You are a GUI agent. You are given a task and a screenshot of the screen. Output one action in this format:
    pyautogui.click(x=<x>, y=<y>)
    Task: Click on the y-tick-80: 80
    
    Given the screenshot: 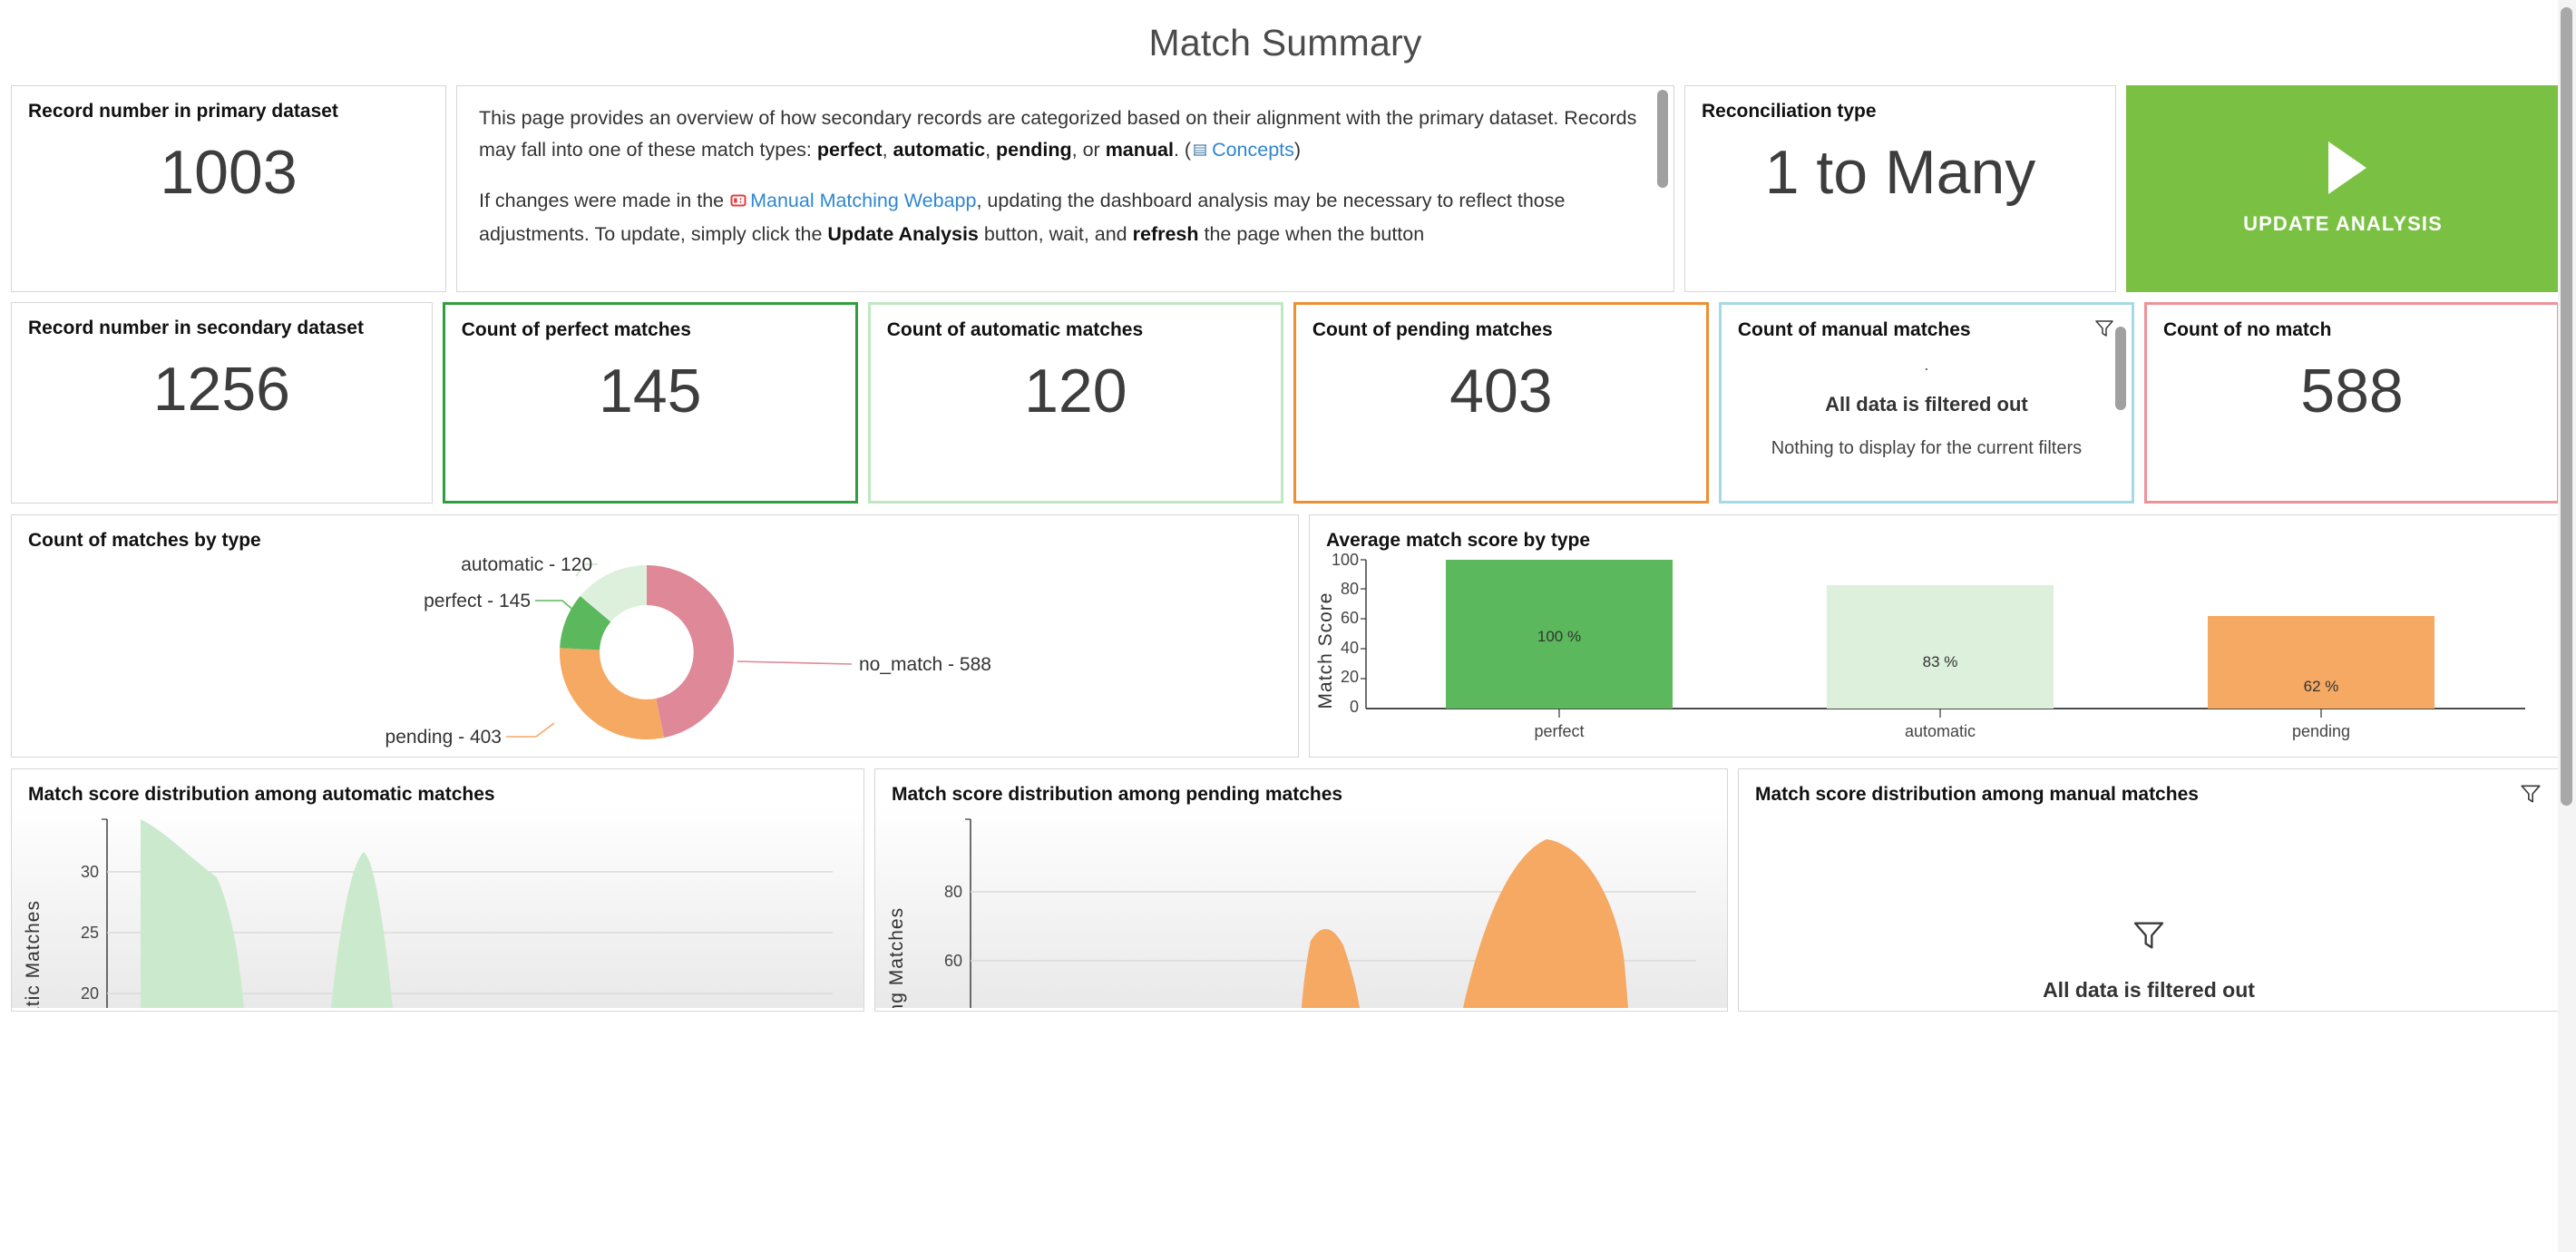 What is the action you would take?
    pyautogui.click(x=953, y=892)
    